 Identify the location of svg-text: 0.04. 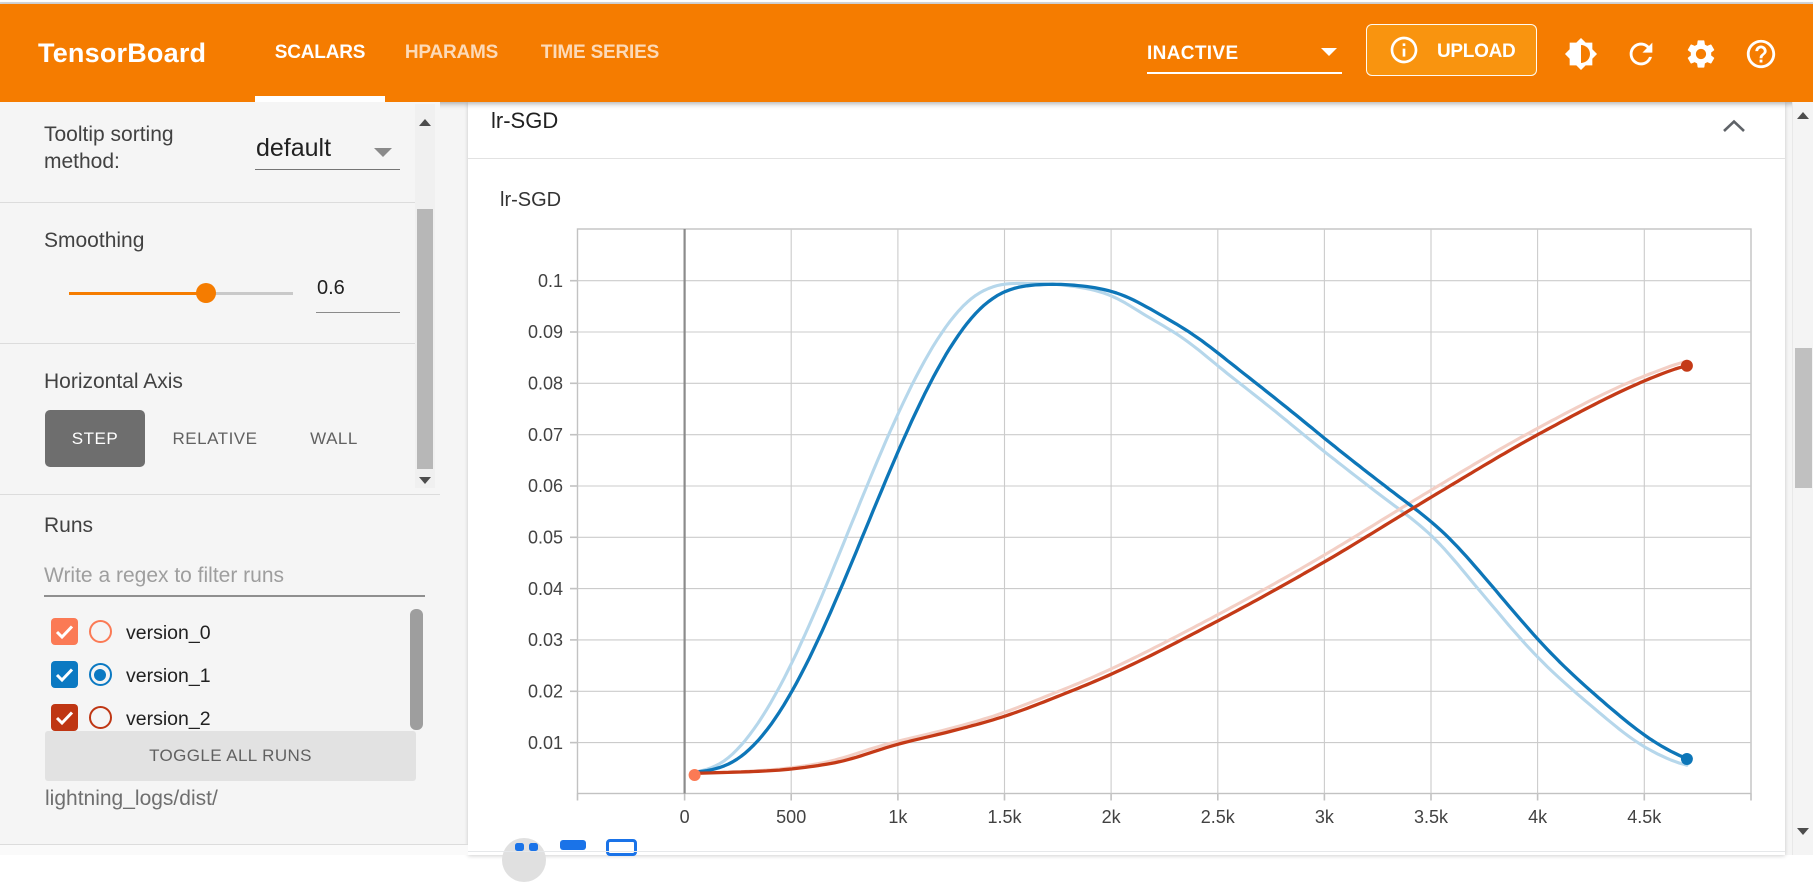
(545, 589).